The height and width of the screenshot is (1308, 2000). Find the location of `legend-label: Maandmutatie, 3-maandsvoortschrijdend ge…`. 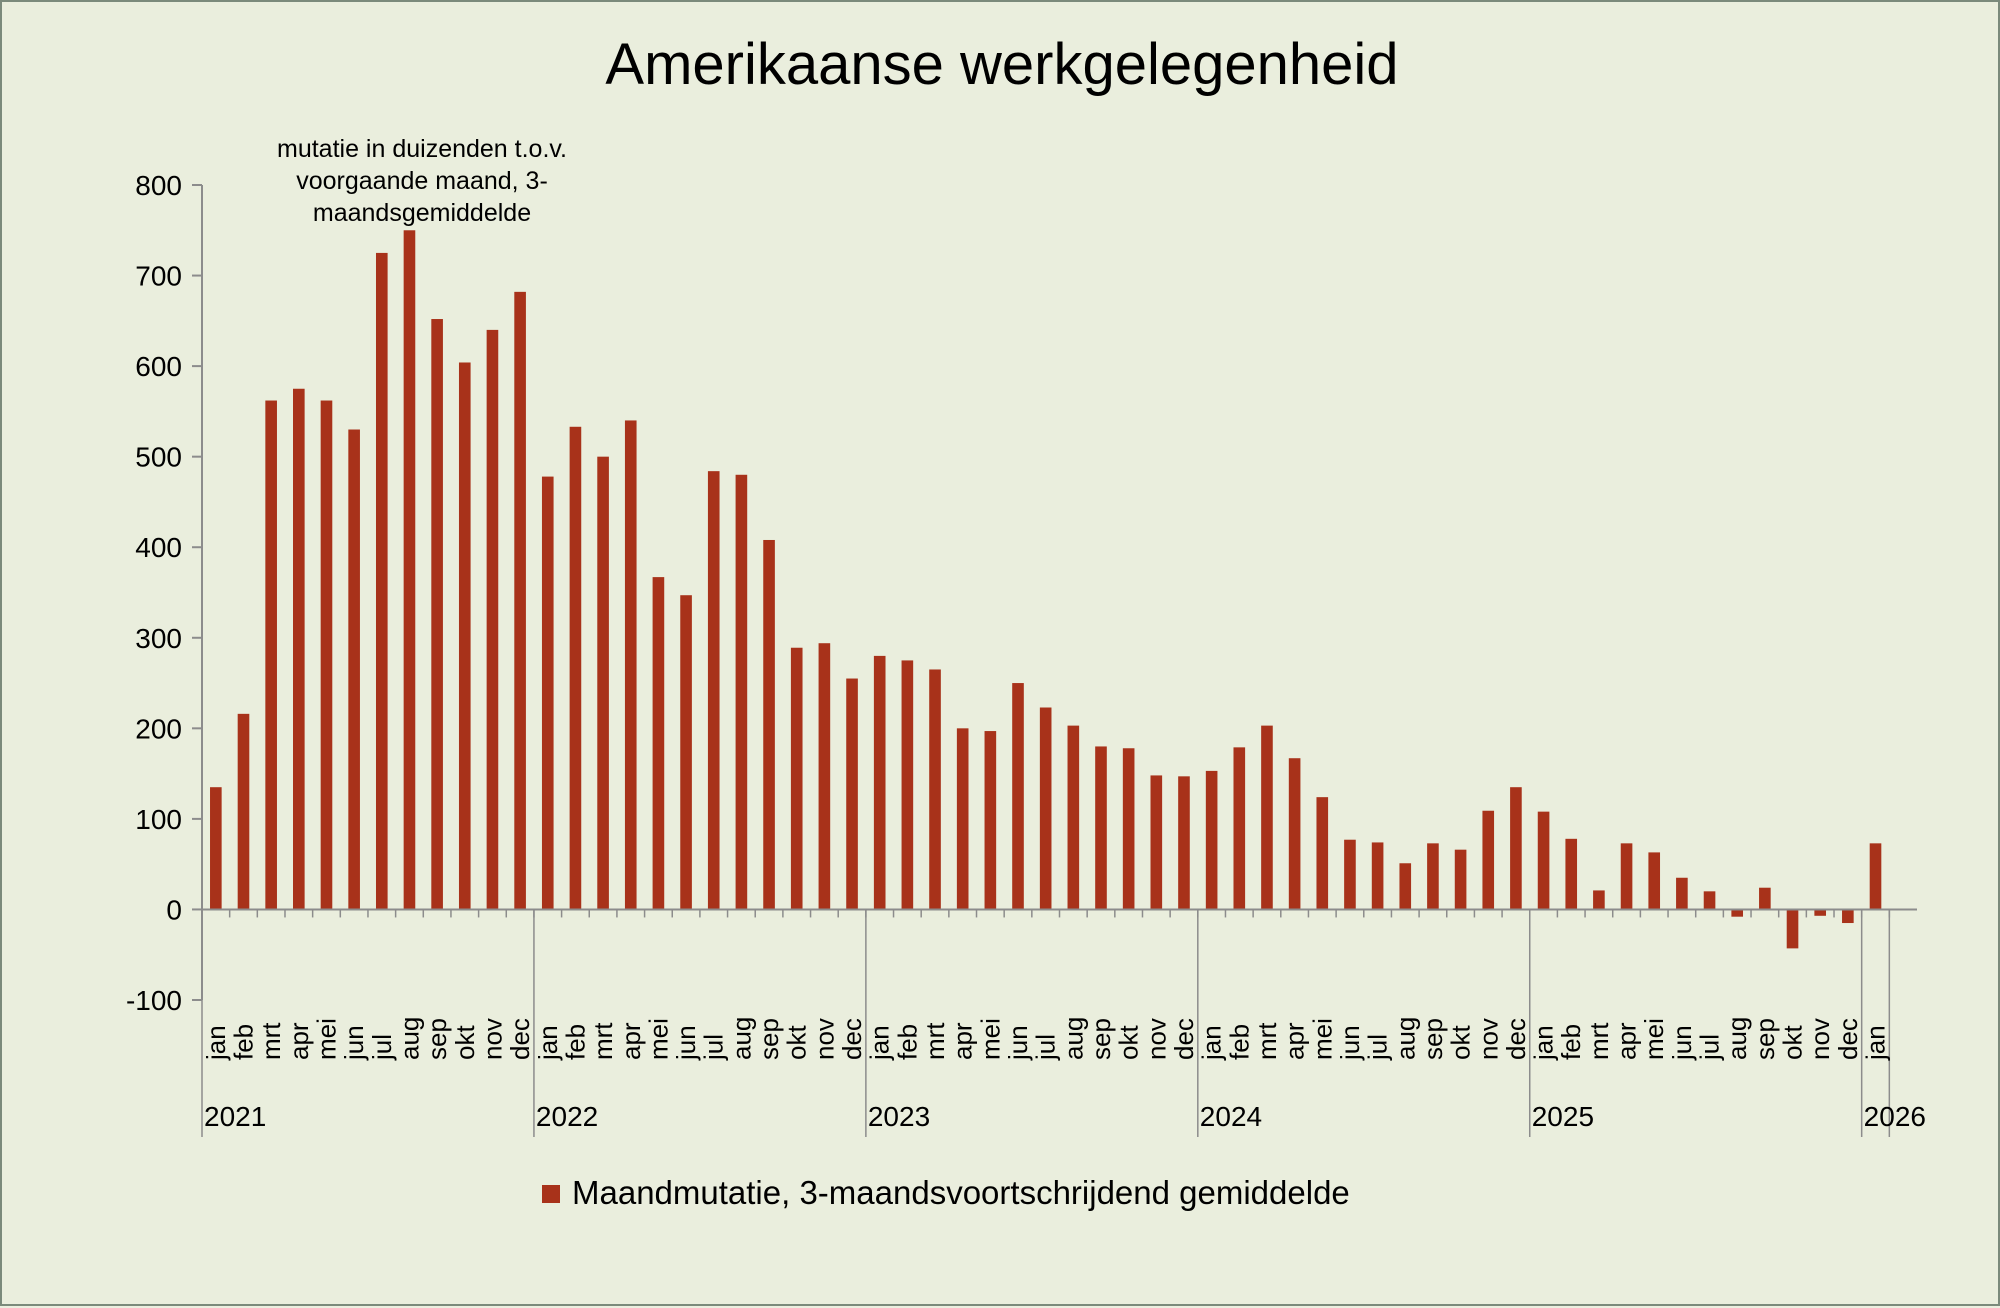

legend-label: Maandmutatie, 3-maandsvoortschrijdend ge… is located at coordinates (961, 1192).